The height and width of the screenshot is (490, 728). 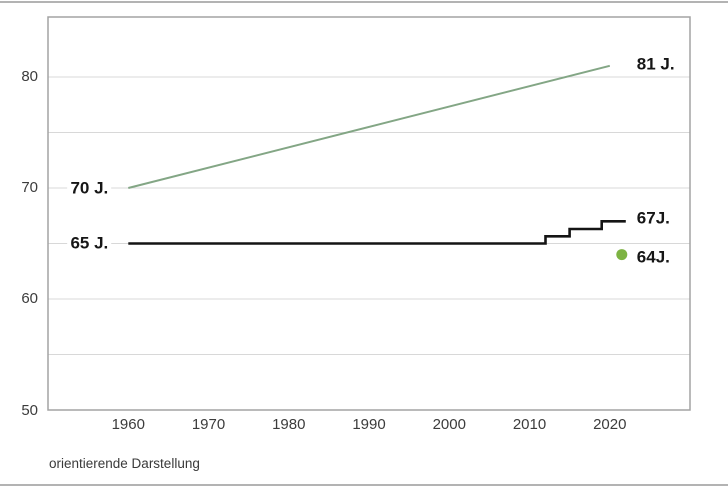 What do you see at coordinates (622, 255) in the screenshot?
I see `green-dot` at bounding box center [622, 255].